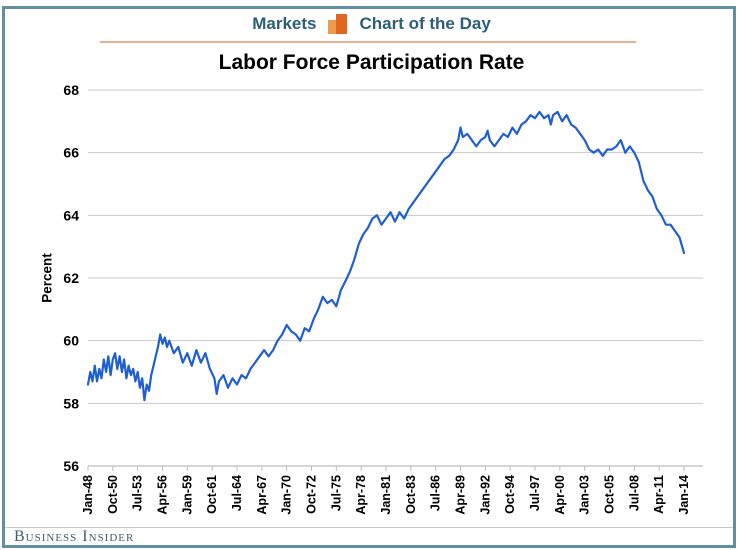  I want to click on header-markets-label: Markets, so click(284, 23).